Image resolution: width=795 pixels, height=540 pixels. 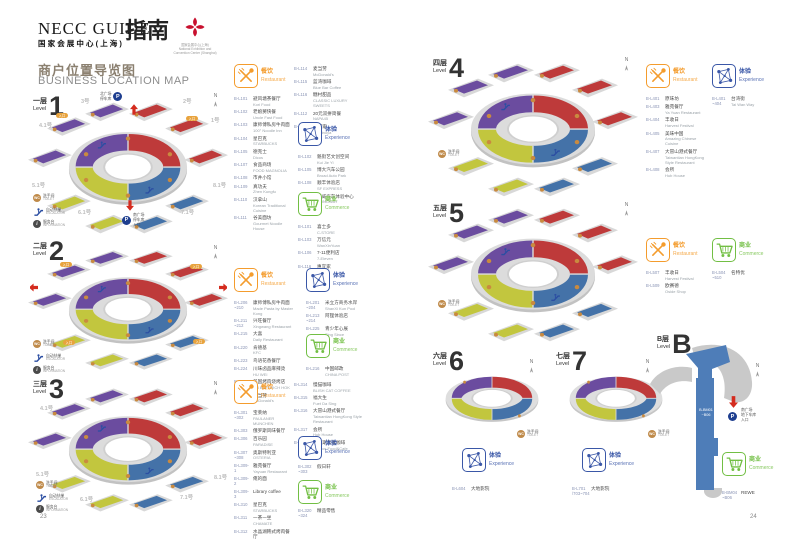 What do you see at coordinates (324, 134) in the screenshot?
I see `l1-experience-header: 体验 Experience` at bounding box center [324, 134].